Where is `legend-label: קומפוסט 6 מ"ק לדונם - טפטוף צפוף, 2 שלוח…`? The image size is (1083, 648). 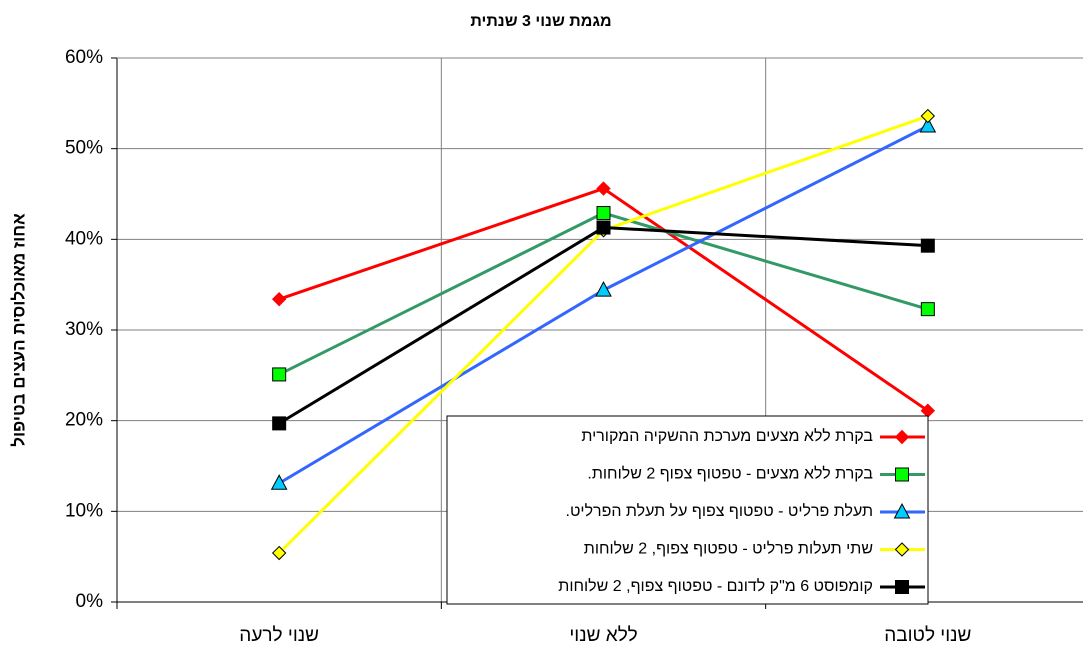
legend-label: קומפוסט 6 מ"ק לדונם - טפטוף צפוף, 2 שלוח… is located at coordinates (715, 586).